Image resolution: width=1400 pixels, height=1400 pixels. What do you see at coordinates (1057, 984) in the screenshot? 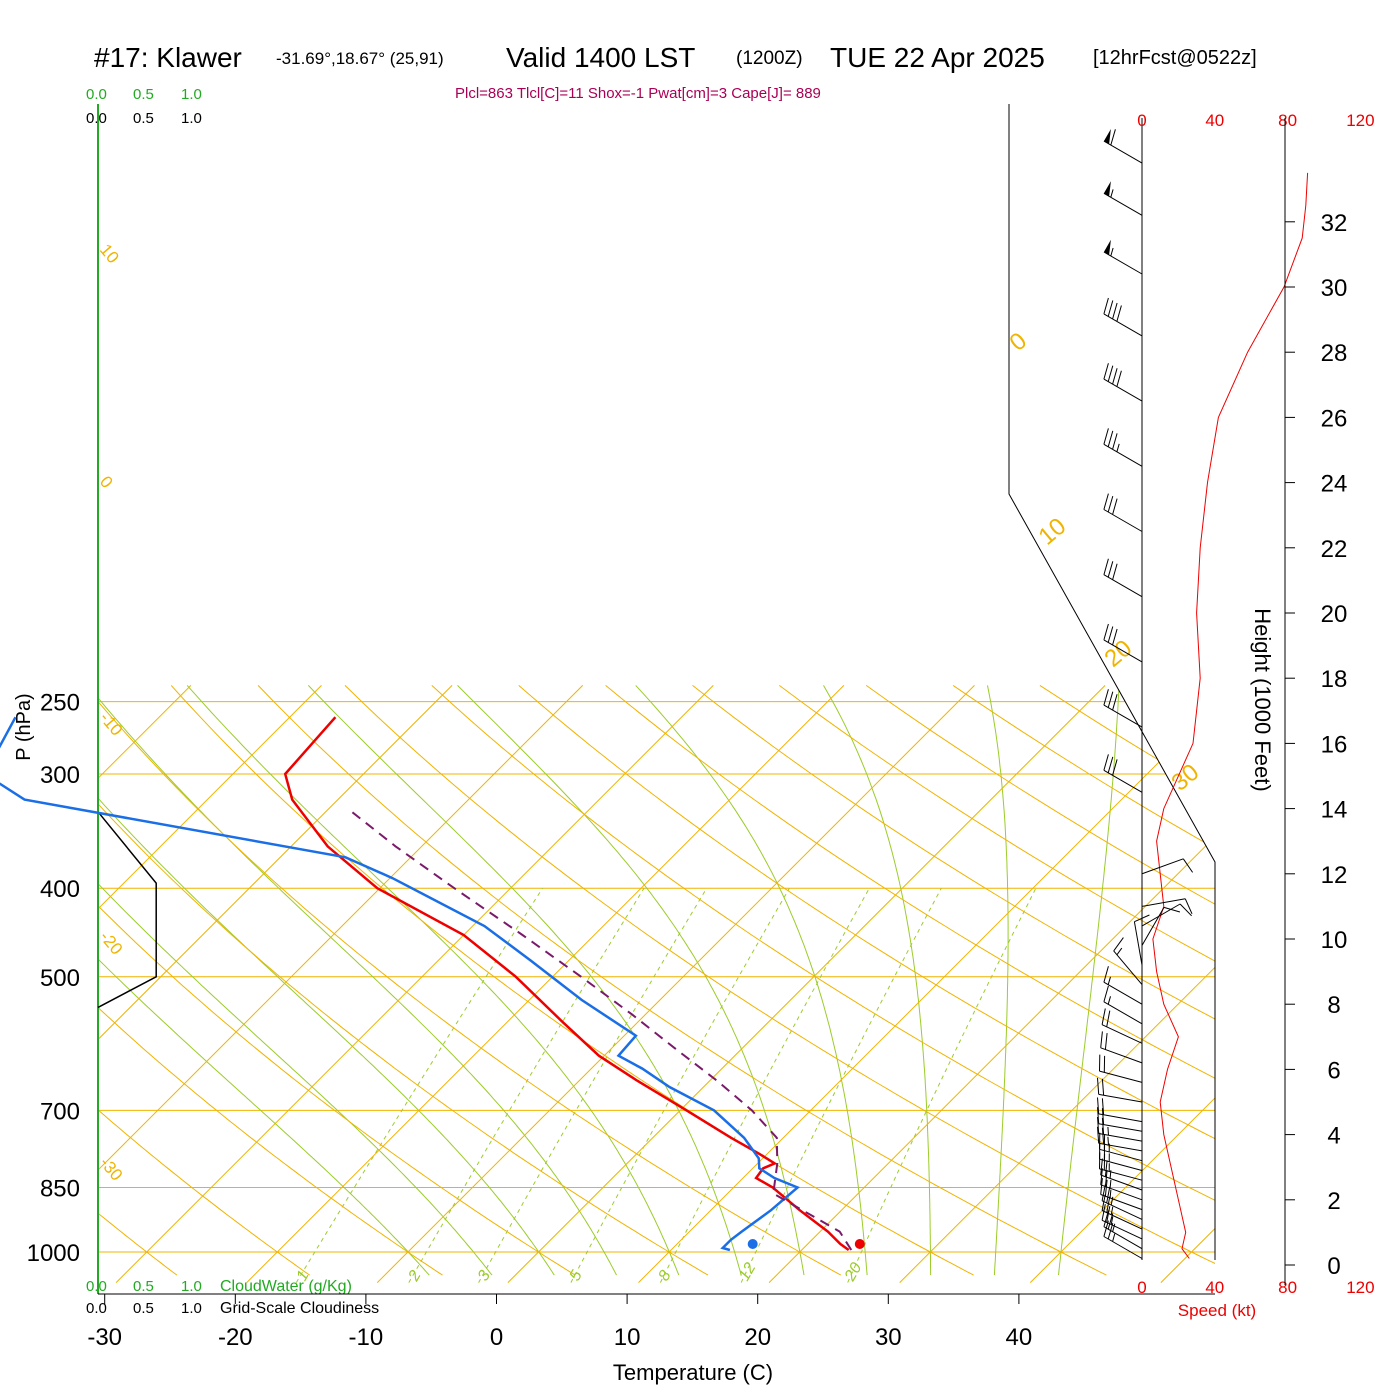
I see `isotherm` at bounding box center [1057, 984].